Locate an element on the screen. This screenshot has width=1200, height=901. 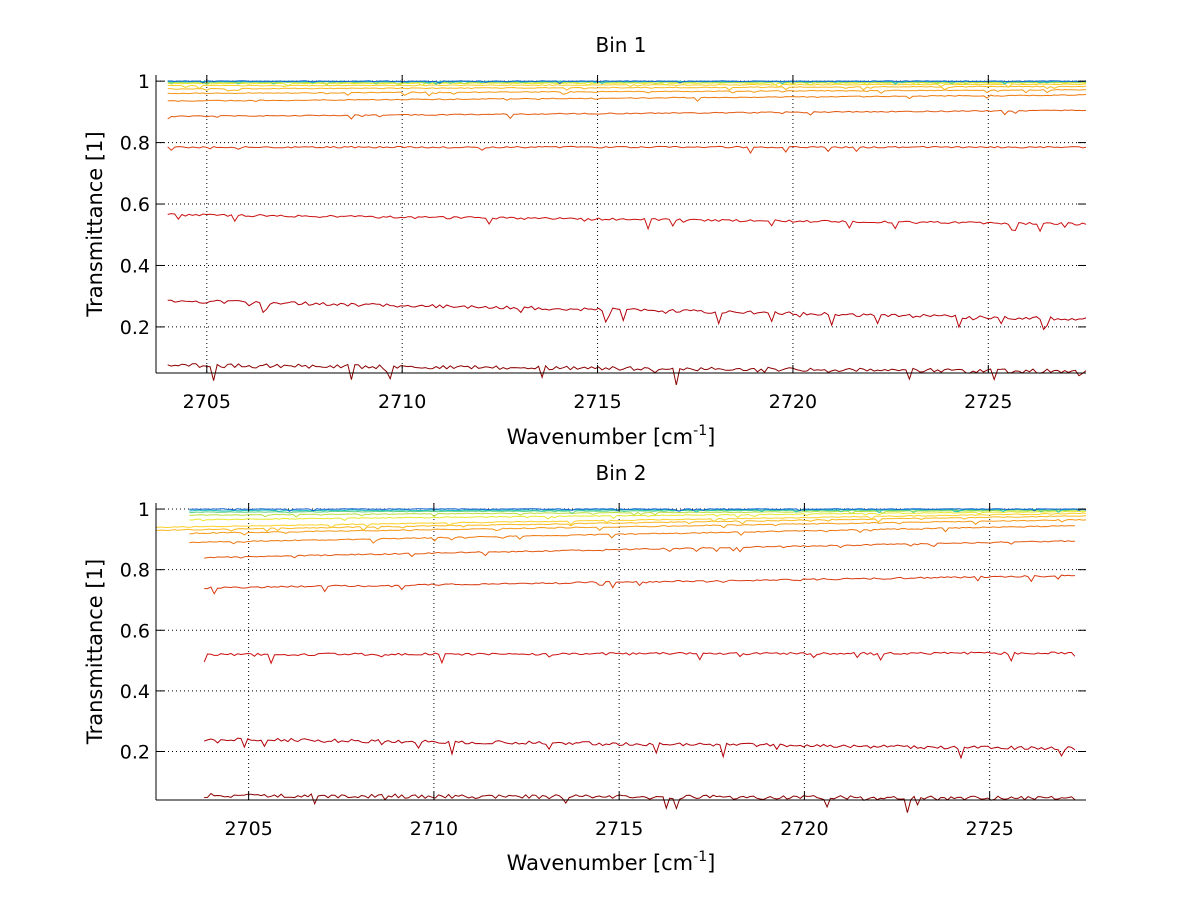
chart-title: Bin 1 is located at coordinates (620, 45).